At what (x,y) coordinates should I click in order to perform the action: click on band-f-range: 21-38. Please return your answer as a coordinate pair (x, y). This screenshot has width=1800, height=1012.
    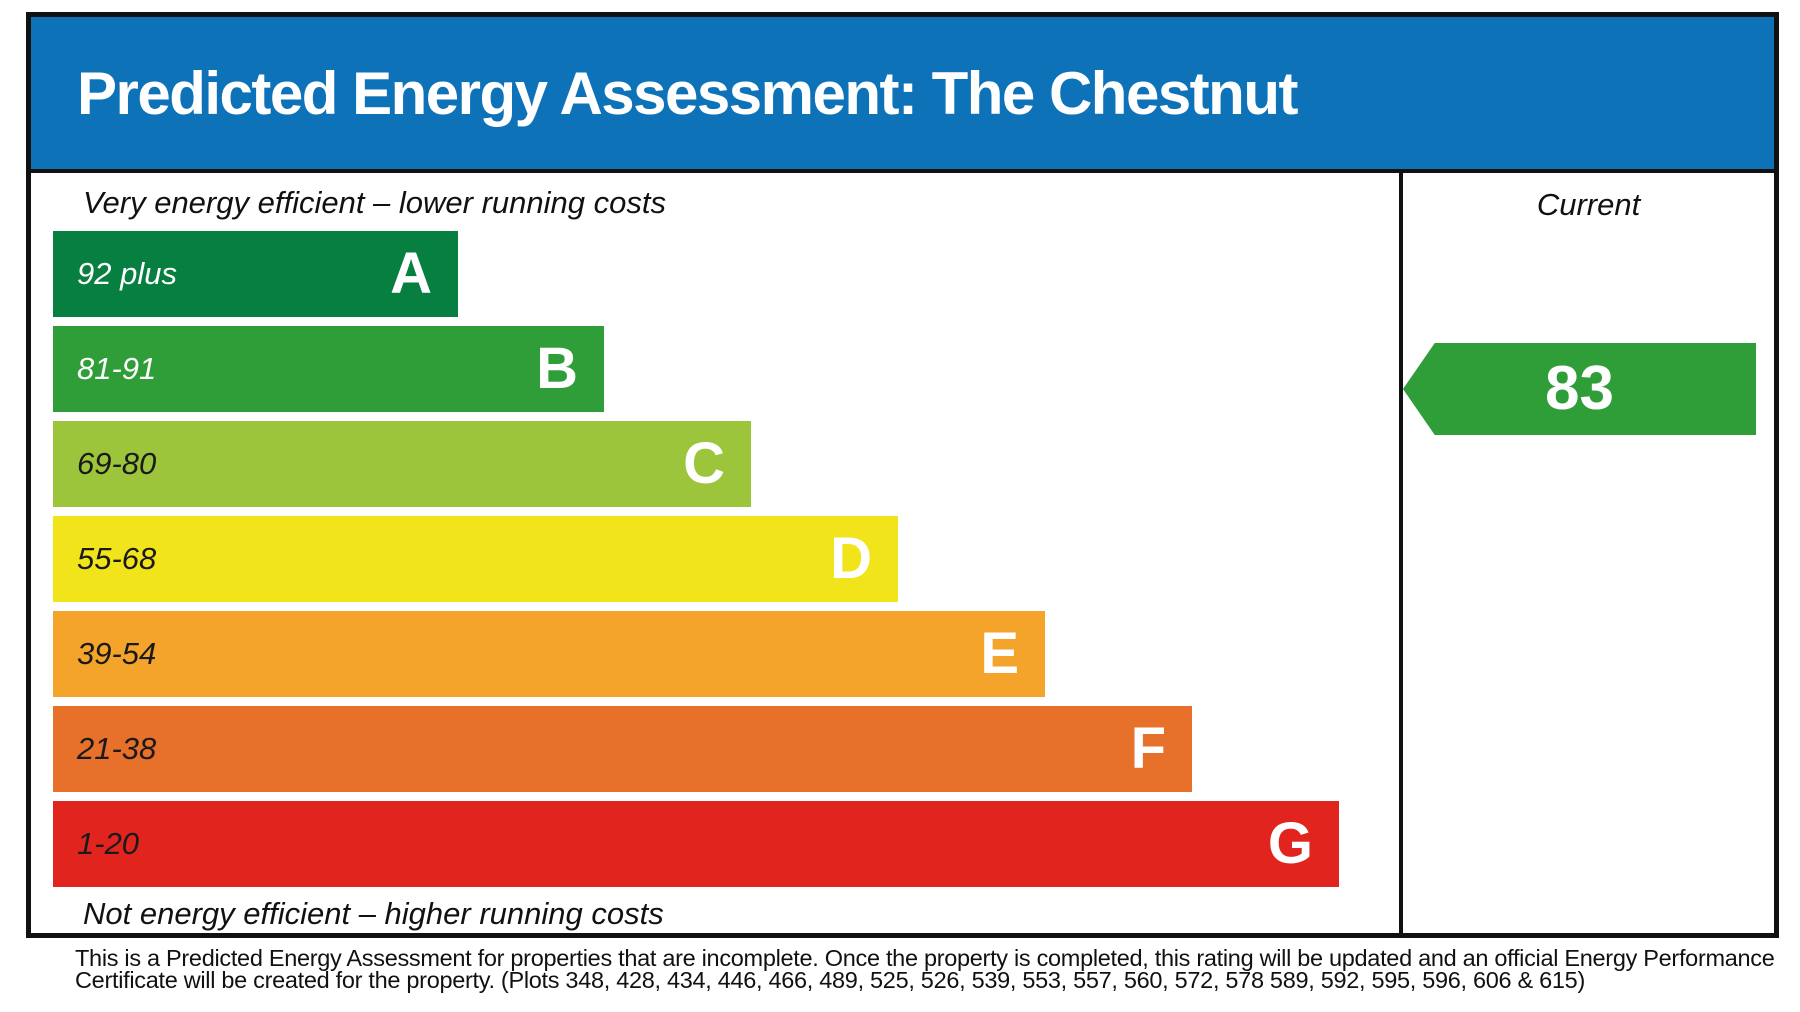
    Looking at the image, I should click on (117, 748).